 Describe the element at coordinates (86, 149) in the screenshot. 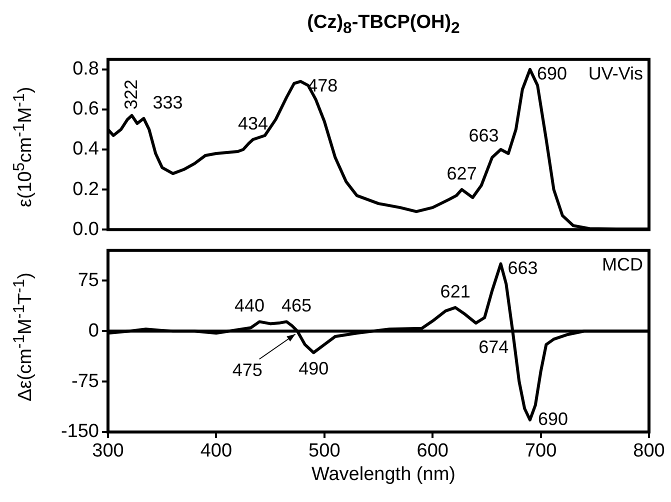

I see `y-tick-label: 0.4` at that location.